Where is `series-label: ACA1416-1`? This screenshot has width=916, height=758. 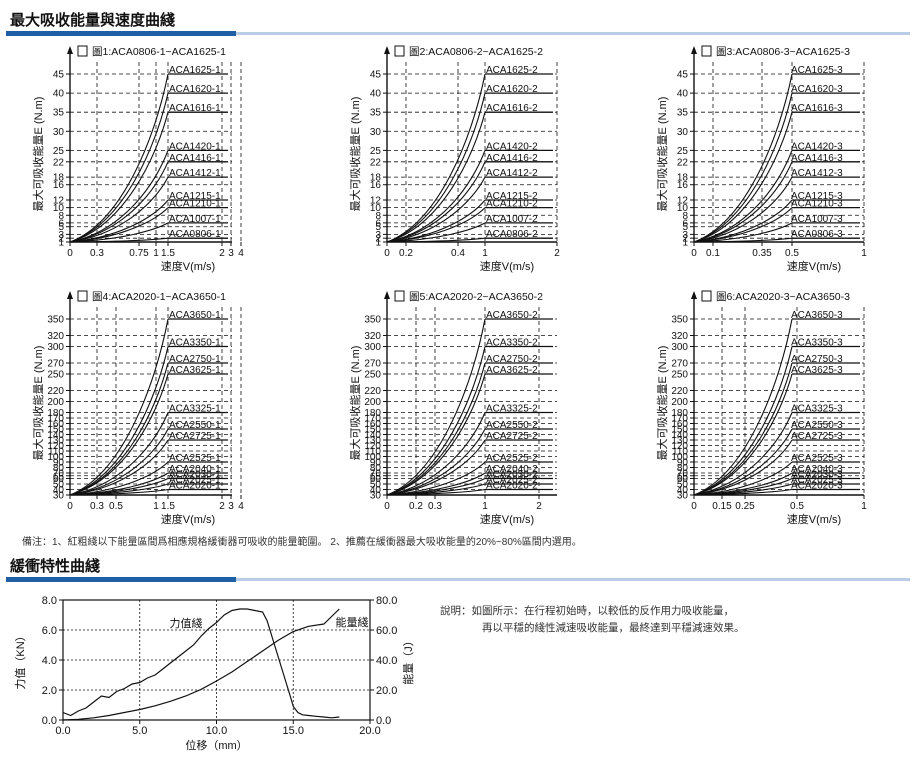
series-label: ACA1416-1 is located at coordinates (195, 158).